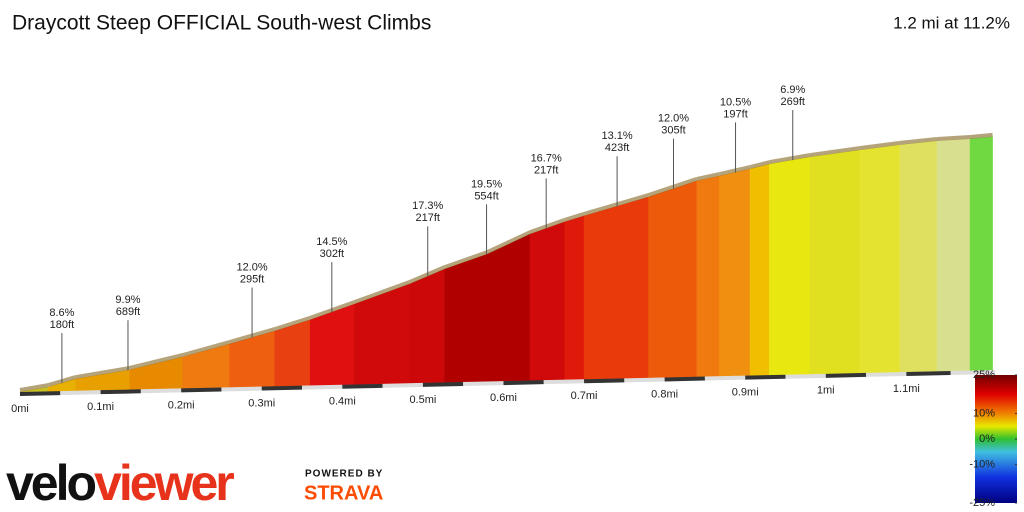 This screenshot has height=512, width=1024. What do you see at coordinates (996, 439) in the screenshot?
I see `colorbar` at bounding box center [996, 439].